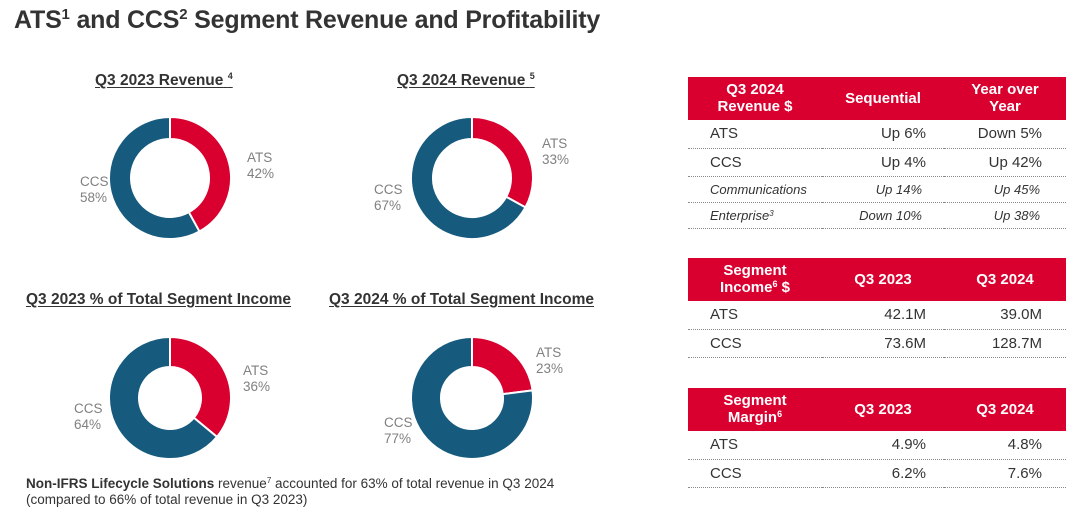 The image size is (1080, 515). Describe the element at coordinates (93, 197) in the screenshot. I see `slice-label-ccs-percent: 58%` at that location.